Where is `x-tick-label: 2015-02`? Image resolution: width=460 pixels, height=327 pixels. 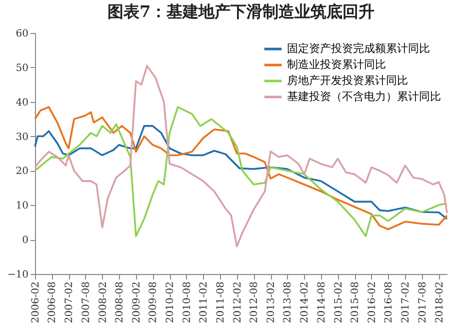 x-tick-label: 2015-02 is located at coordinates (338, 303).